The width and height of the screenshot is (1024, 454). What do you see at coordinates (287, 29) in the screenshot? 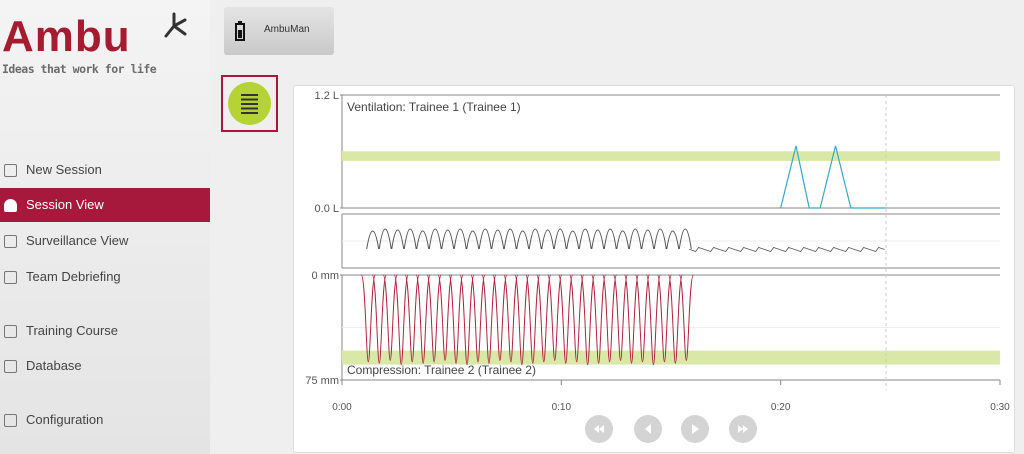
I see `device-name: AmbuMan` at bounding box center [287, 29].